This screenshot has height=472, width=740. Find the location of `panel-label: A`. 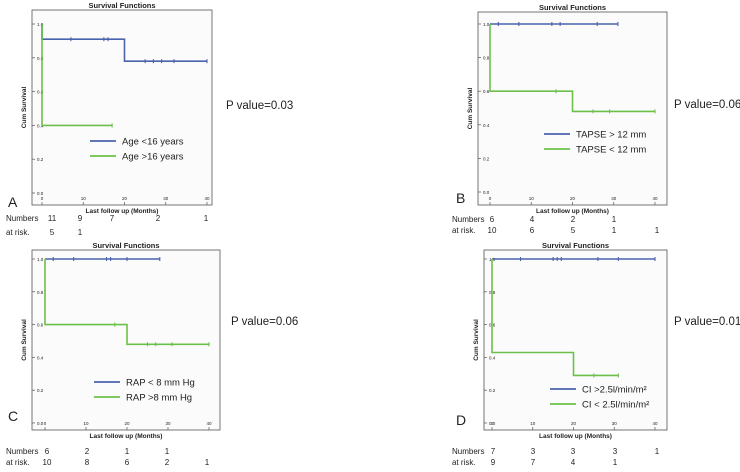

panel-label: A is located at coordinates (13, 202).